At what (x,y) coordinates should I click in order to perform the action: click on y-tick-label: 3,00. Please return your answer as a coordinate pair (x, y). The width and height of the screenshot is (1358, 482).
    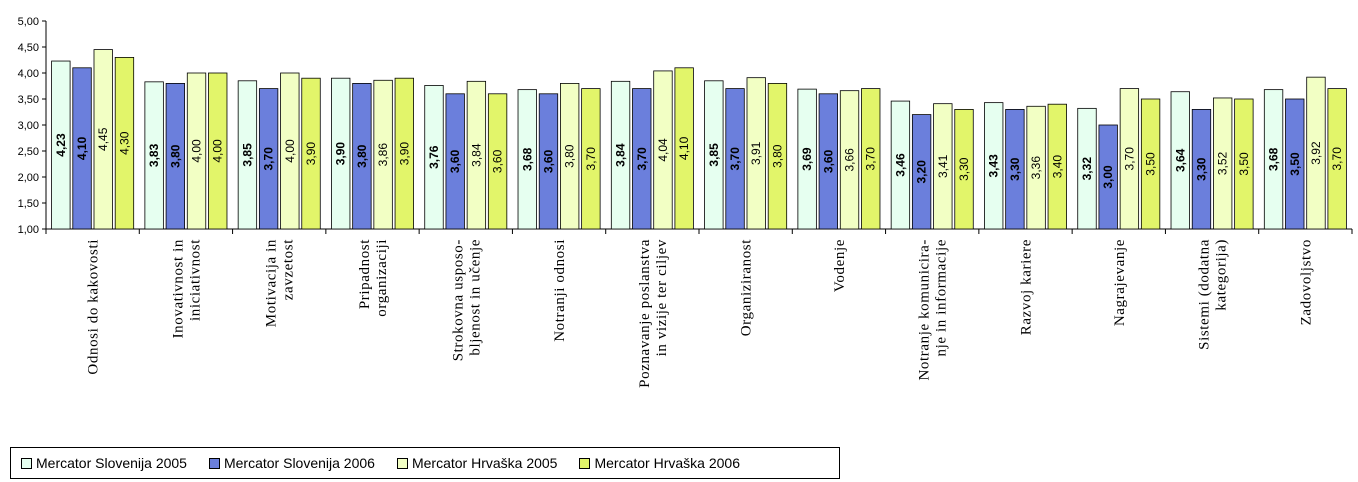
    Looking at the image, I should click on (28, 126).